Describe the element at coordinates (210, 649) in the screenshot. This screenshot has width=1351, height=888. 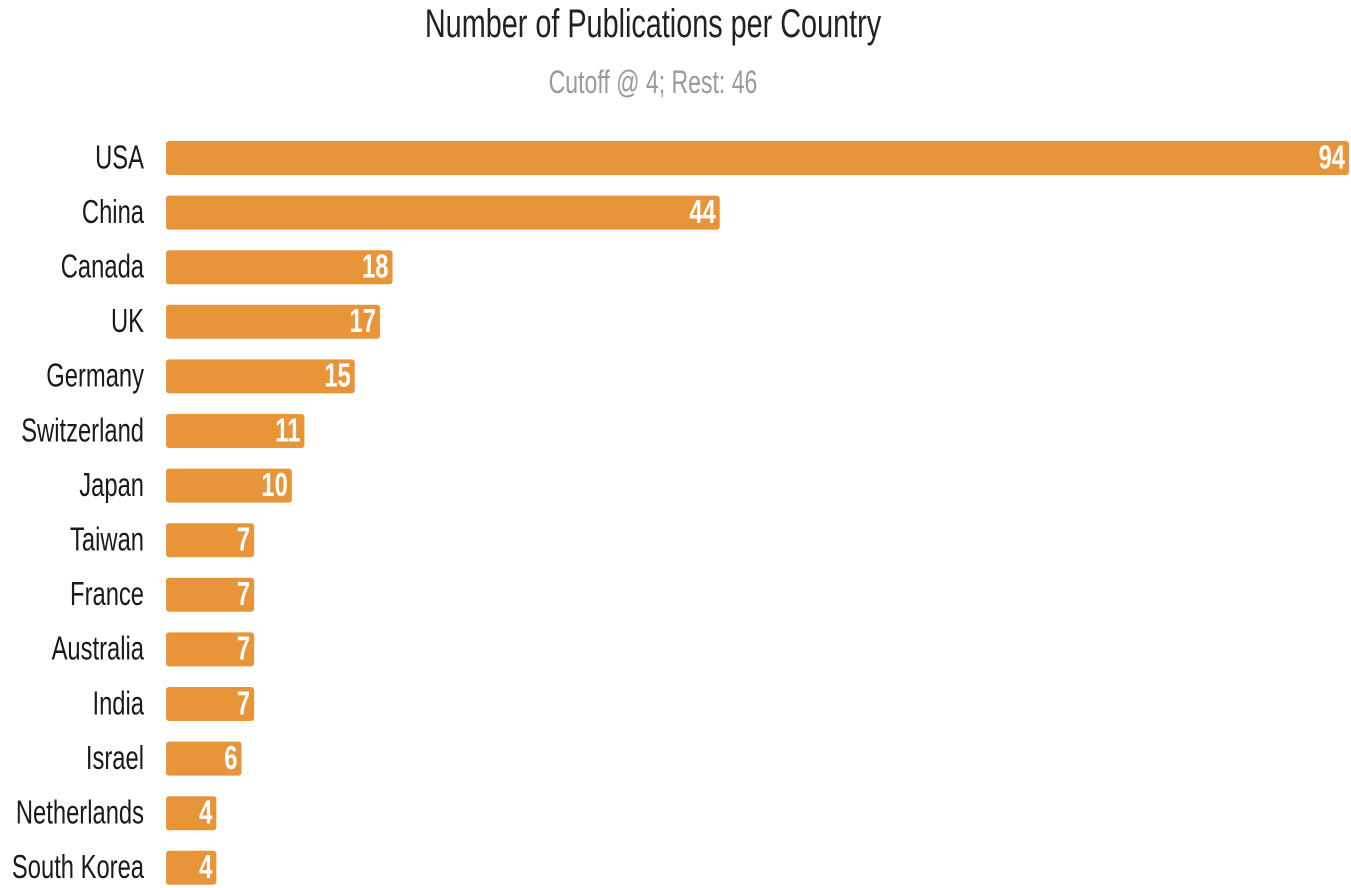
I see `bar-australia` at that location.